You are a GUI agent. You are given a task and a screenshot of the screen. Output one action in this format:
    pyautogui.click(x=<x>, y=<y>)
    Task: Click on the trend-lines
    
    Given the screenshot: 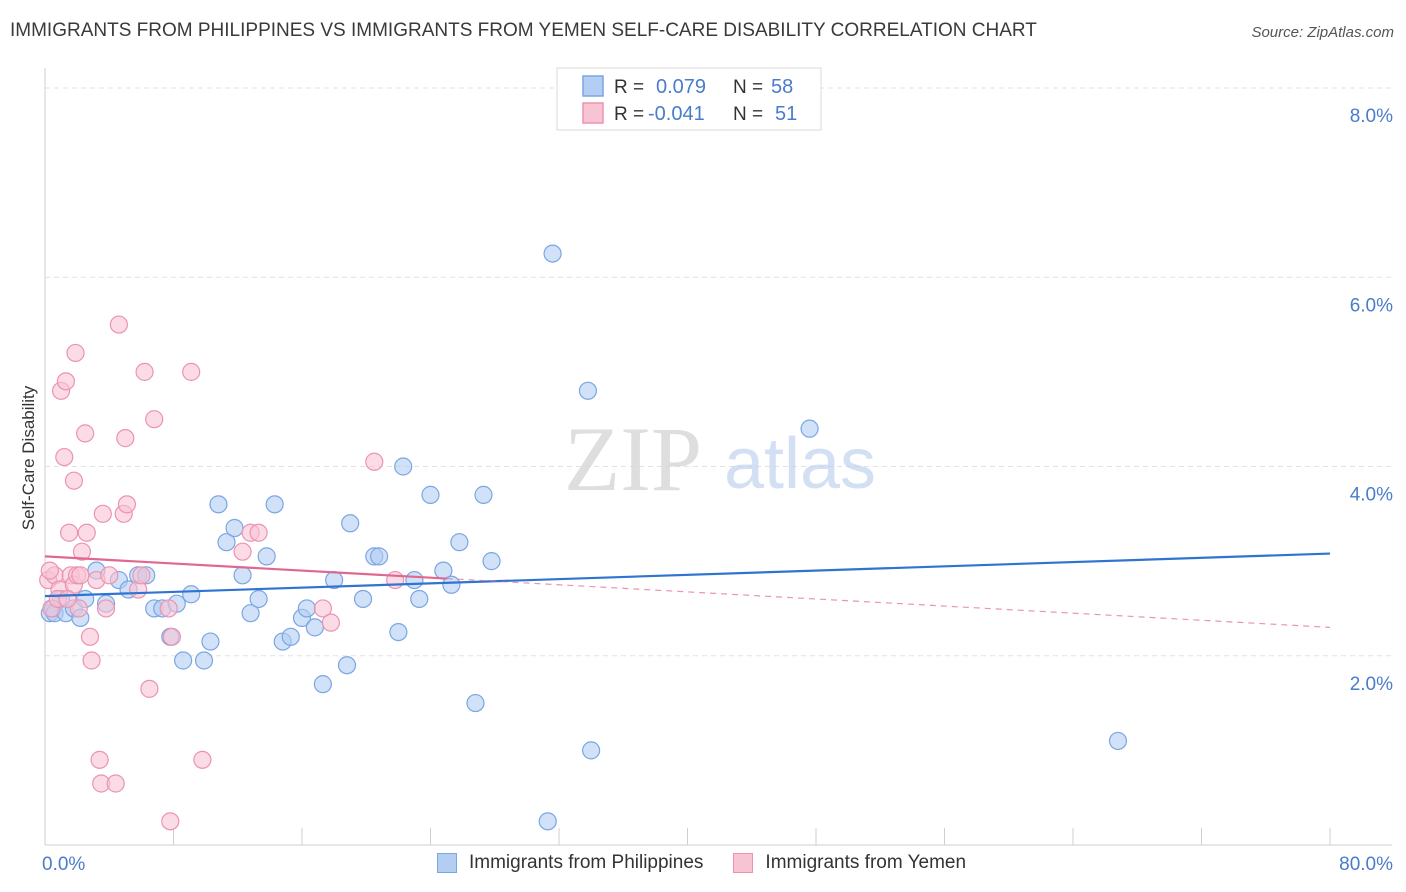 What is the action you would take?
    pyautogui.click(x=687, y=590)
    